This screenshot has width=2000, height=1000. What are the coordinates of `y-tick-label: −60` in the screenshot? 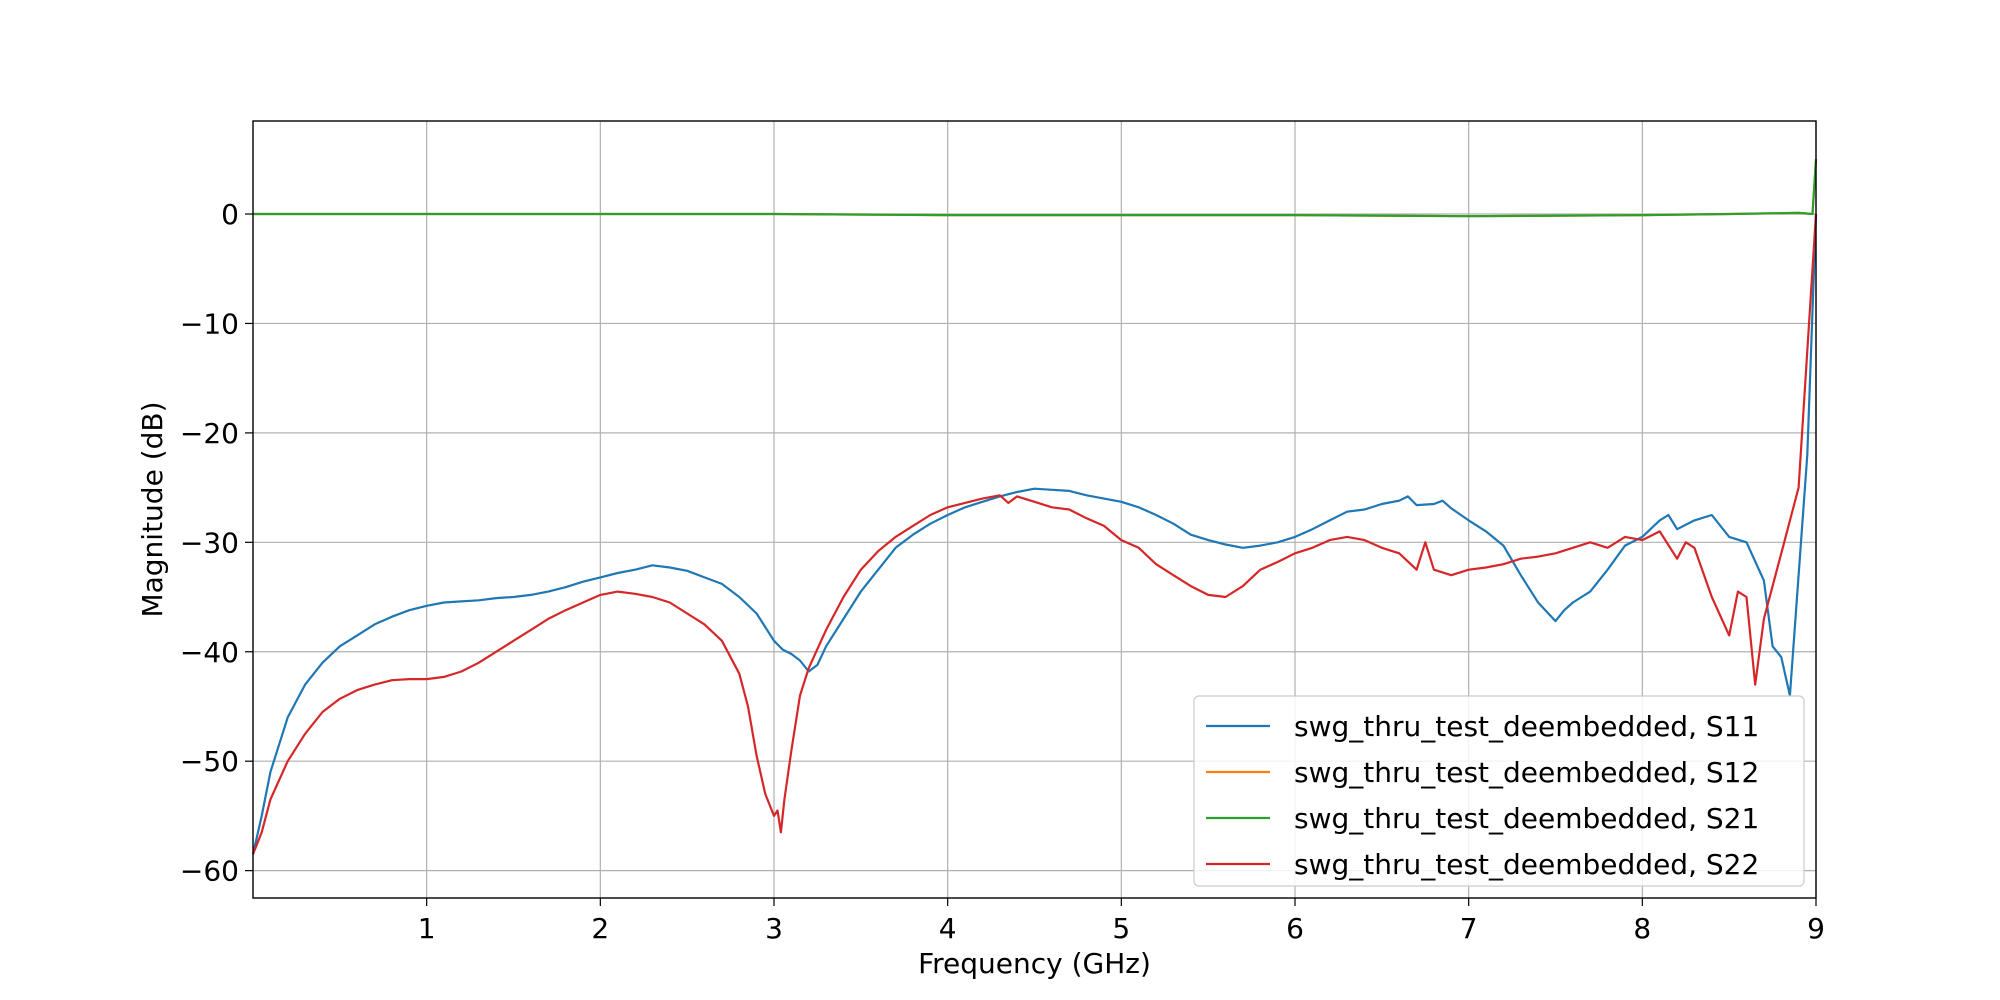 It's located at (209, 871).